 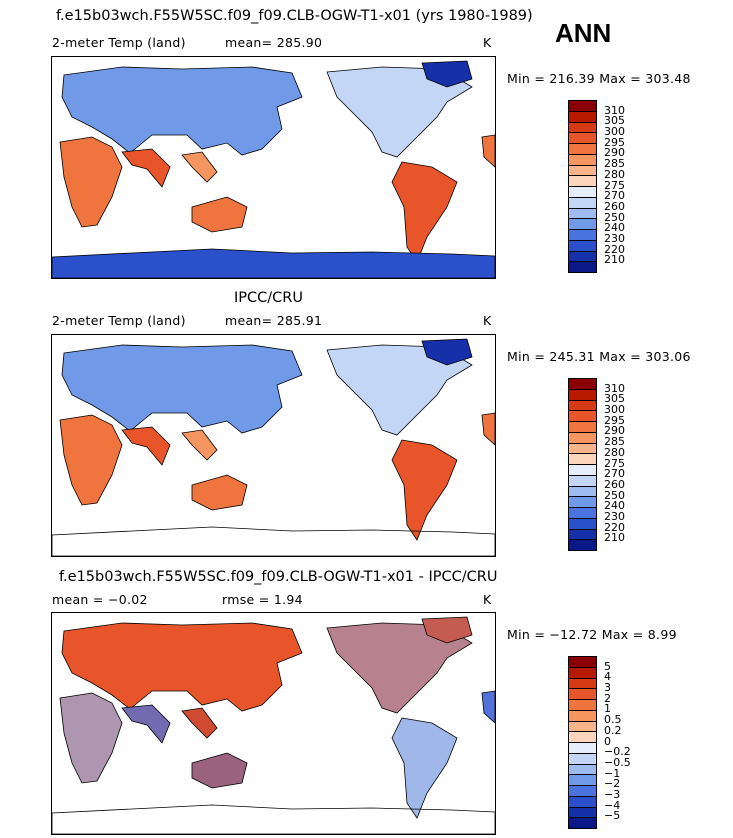 What do you see at coordinates (607, 677) in the screenshot?
I see `colorbar-label: 4` at bounding box center [607, 677].